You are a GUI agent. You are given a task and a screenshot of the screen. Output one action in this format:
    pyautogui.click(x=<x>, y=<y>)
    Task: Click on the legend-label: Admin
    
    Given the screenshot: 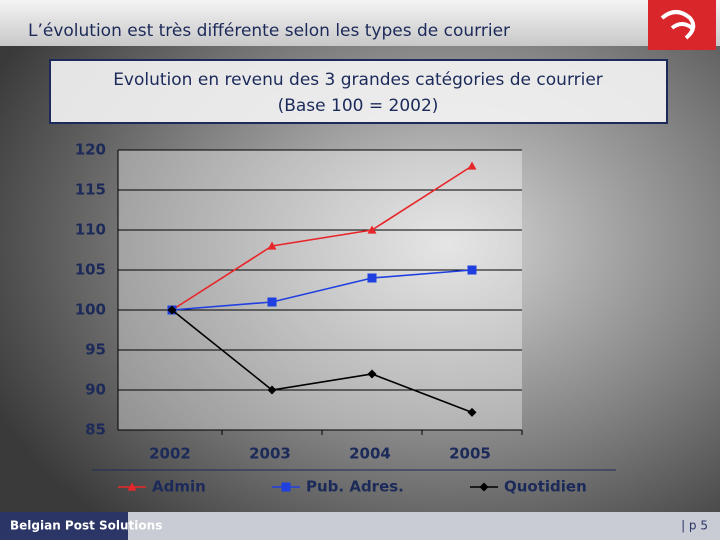 What is the action you would take?
    pyautogui.click(x=179, y=487)
    